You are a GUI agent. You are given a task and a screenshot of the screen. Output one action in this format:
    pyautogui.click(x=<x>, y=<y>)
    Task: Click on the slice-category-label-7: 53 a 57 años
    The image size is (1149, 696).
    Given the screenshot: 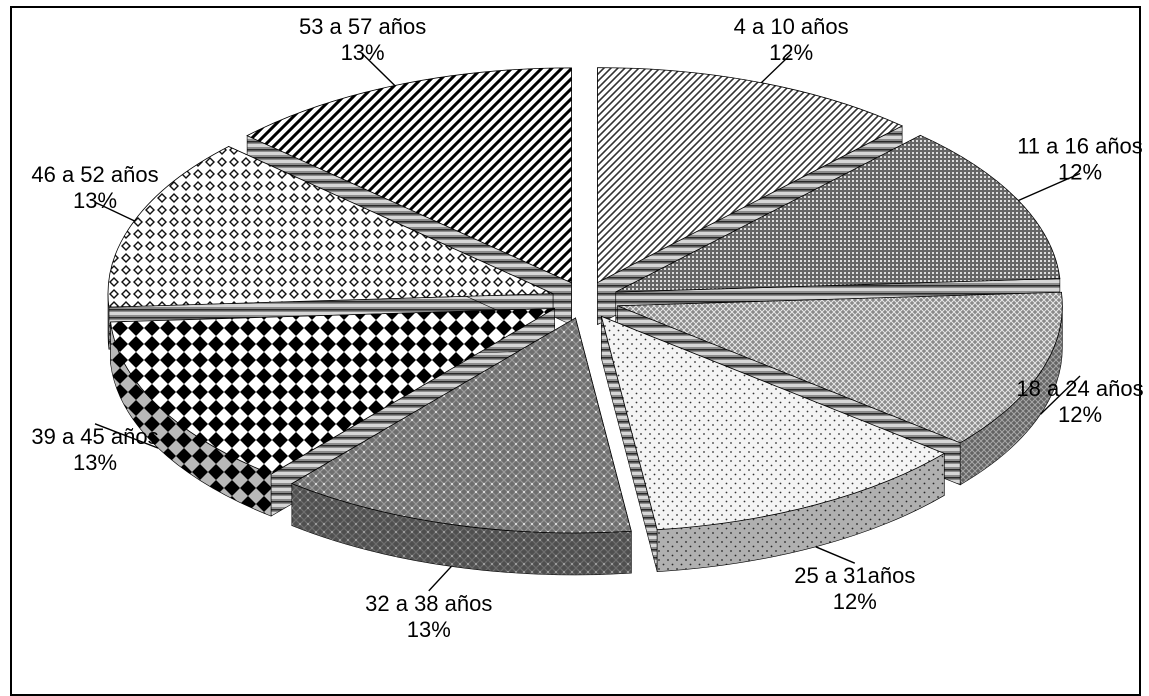 What is the action you would take?
    pyautogui.click(x=362, y=26)
    